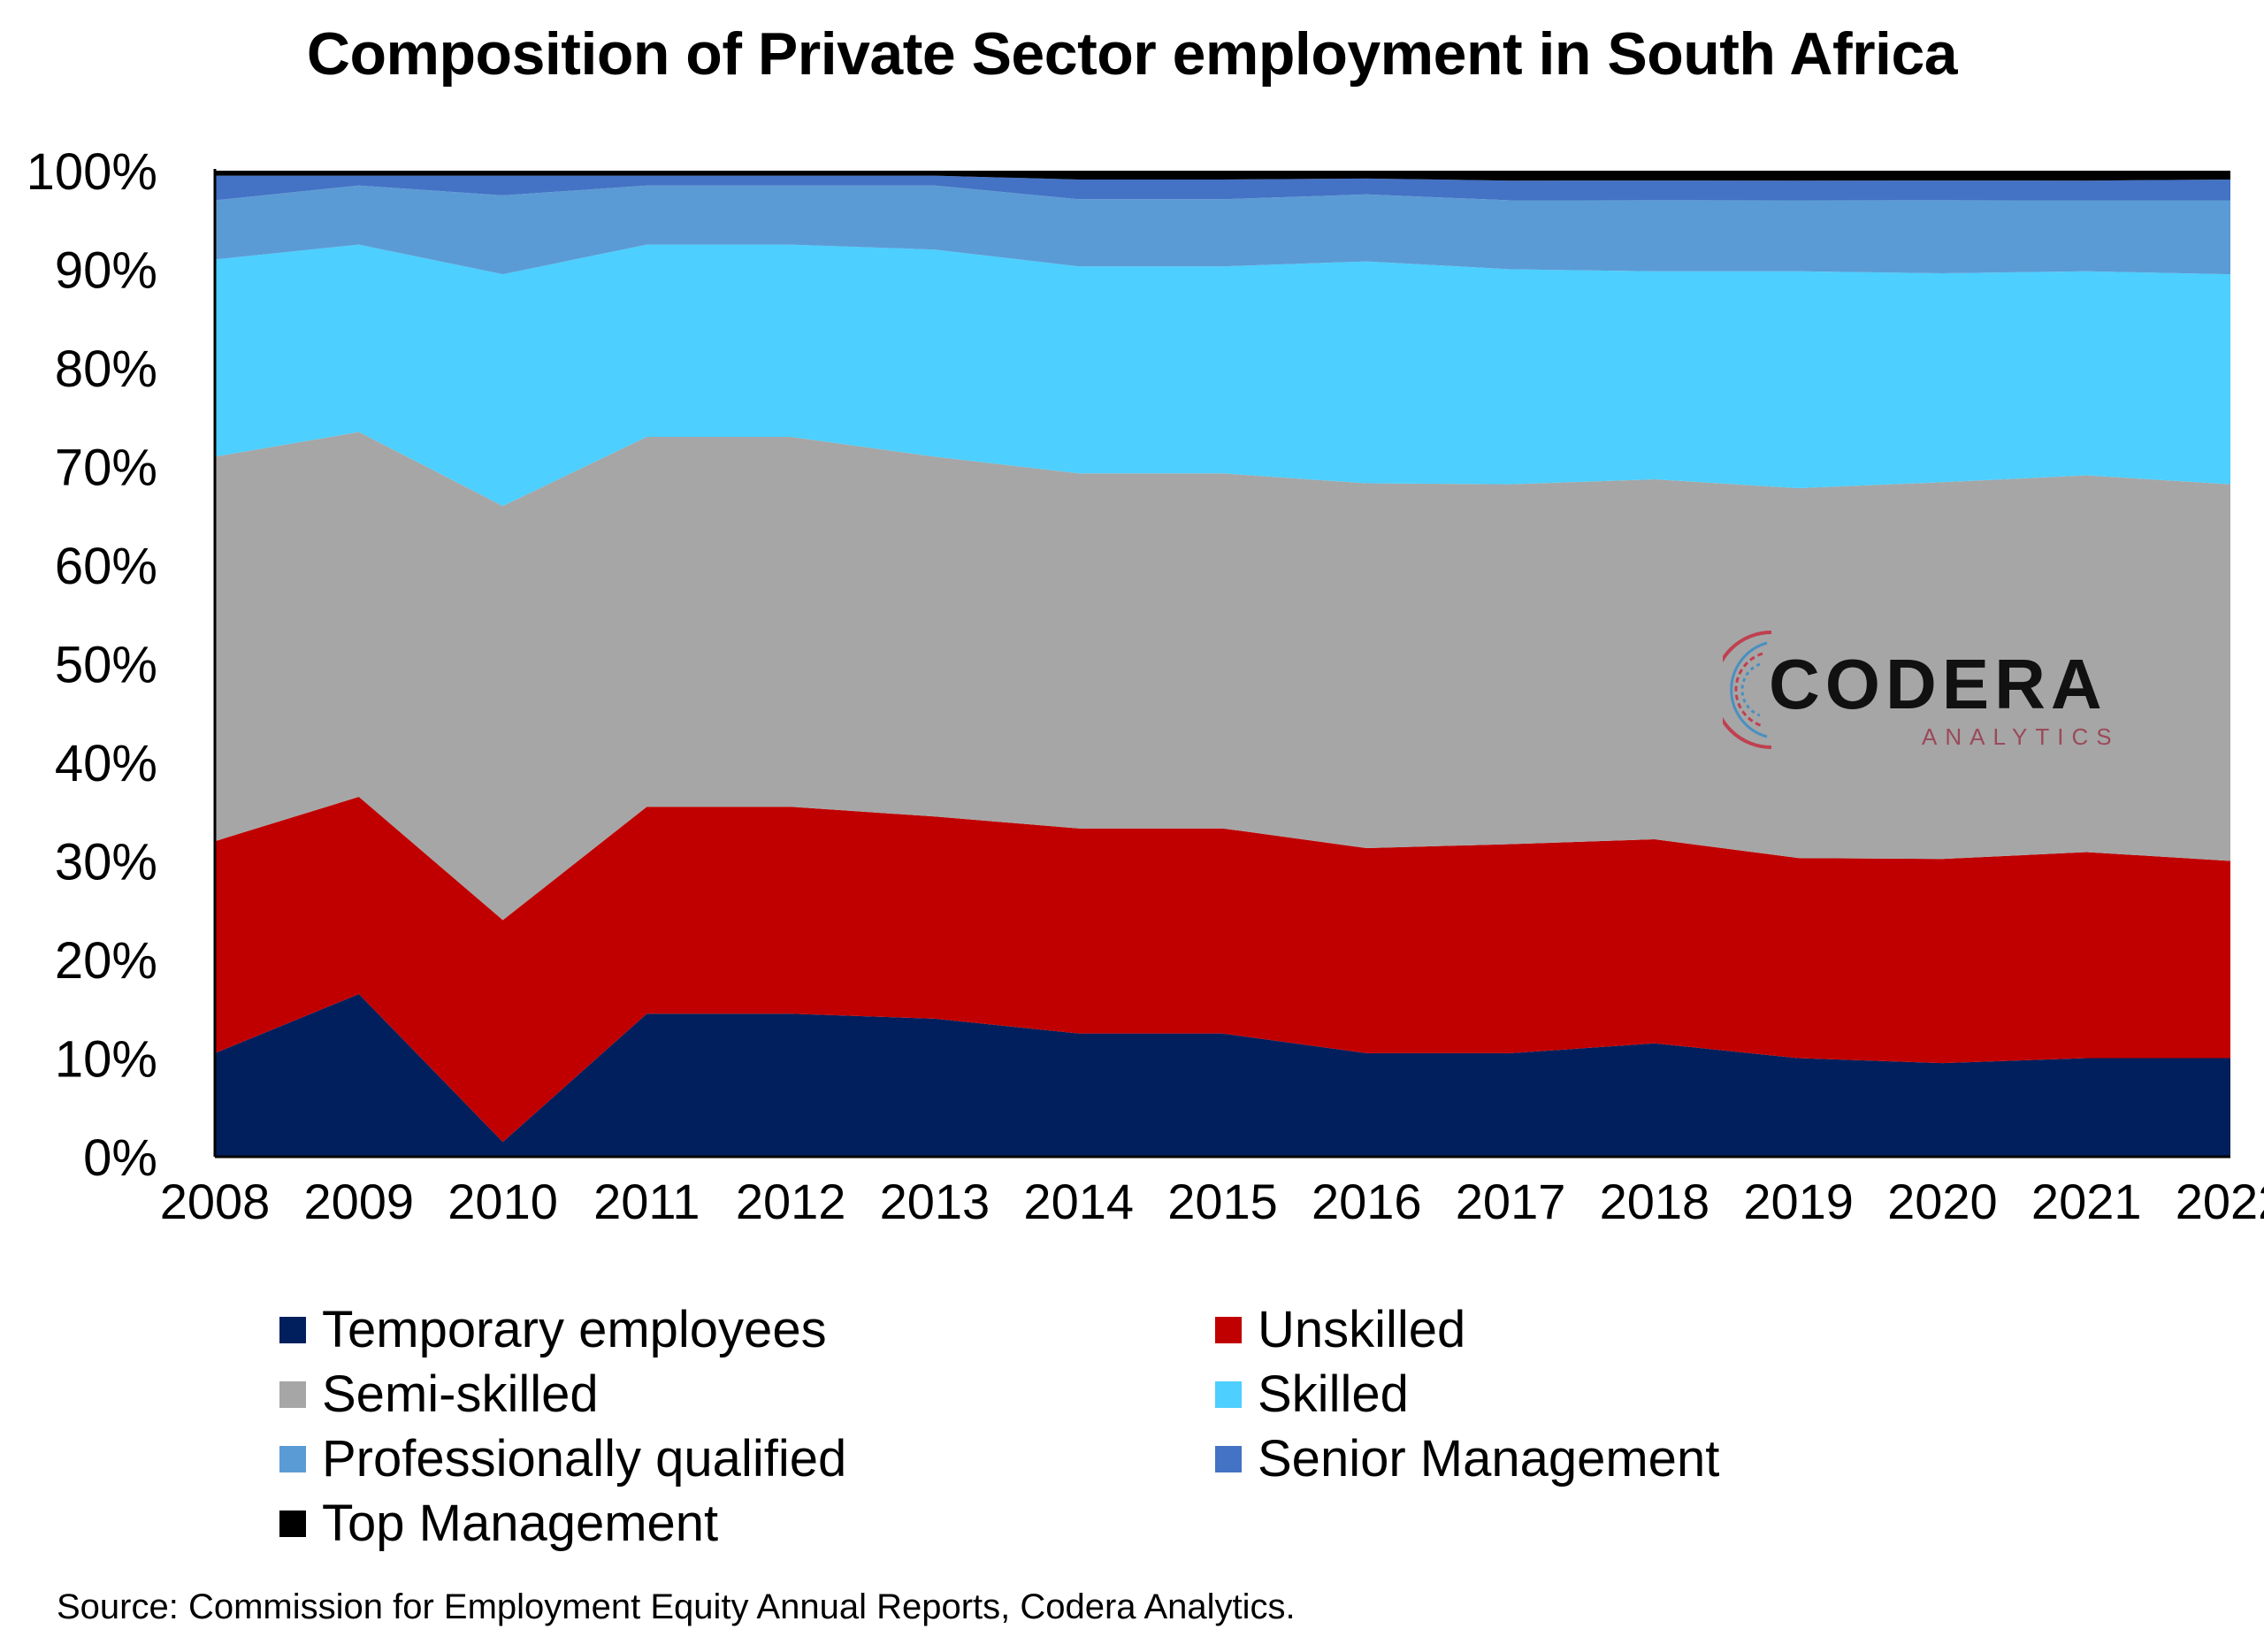 Image resolution: width=2264 pixels, height=1652 pixels. Describe the element at coordinates (106, 764) in the screenshot. I see `y-tick-label: 40%` at that location.